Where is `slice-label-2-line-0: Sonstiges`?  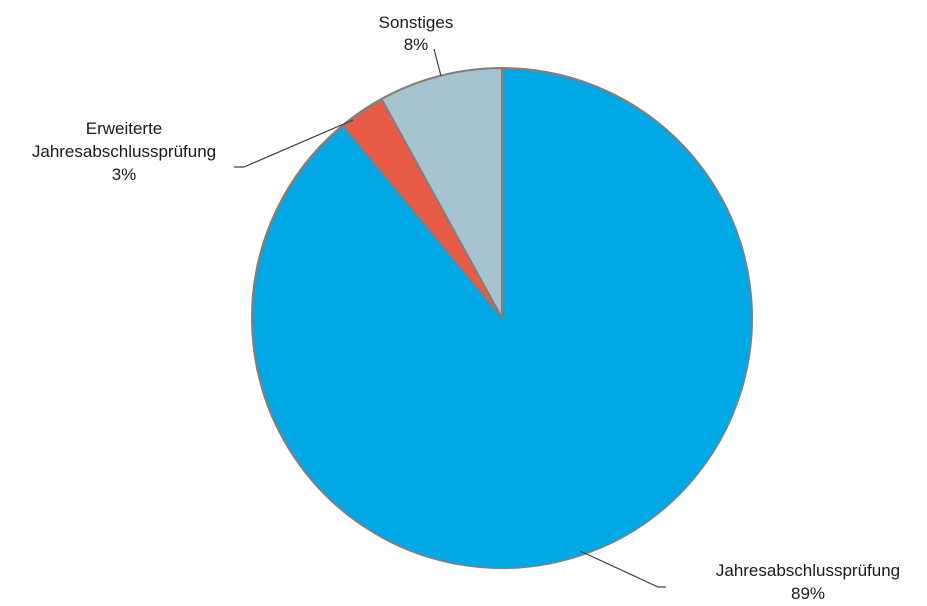
slice-label-2-line-0: Sonstiges is located at coordinates (416, 22).